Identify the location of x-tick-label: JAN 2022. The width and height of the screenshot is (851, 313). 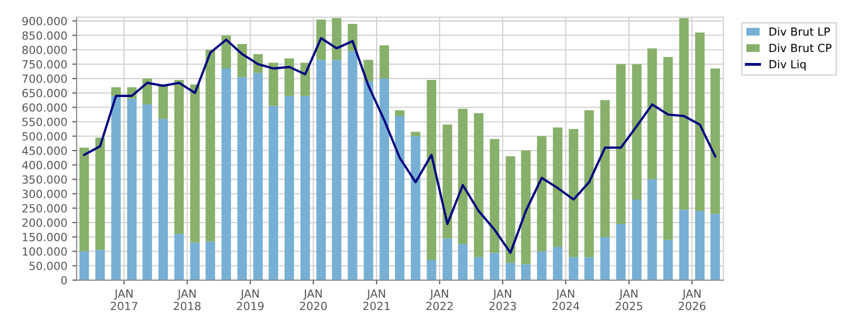
(439, 300).